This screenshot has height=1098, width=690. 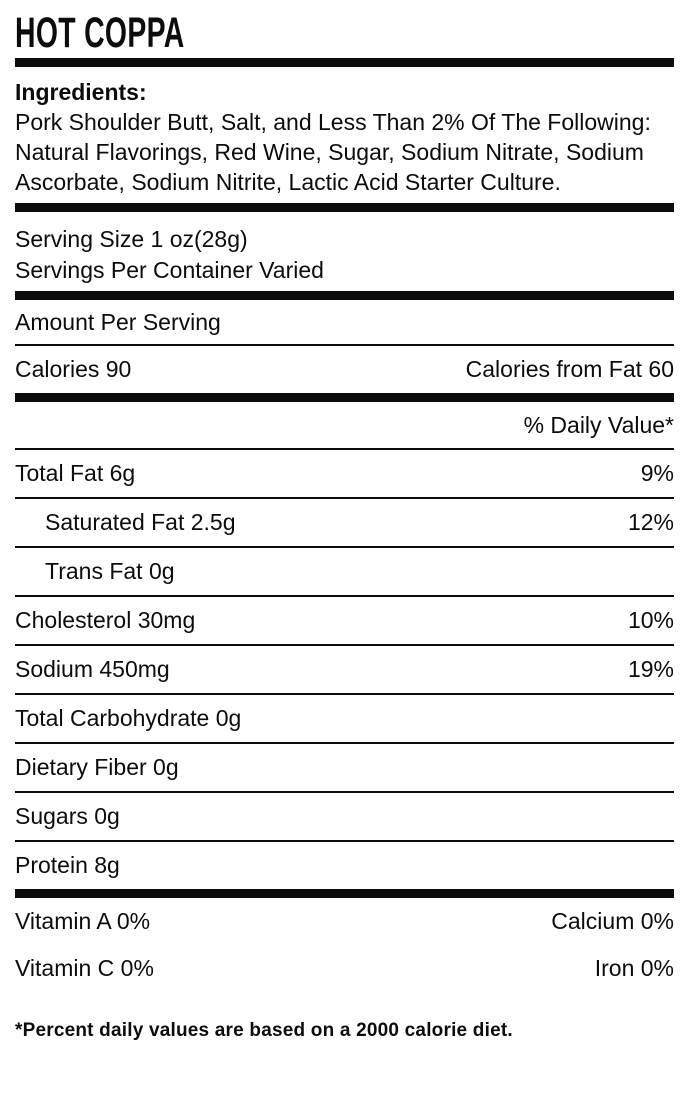 What do you see at coordinates (118, 321) in the screenshot?
I see `amount-per-serving-label: Amount Per Serving` at bounding box center [118, 321].